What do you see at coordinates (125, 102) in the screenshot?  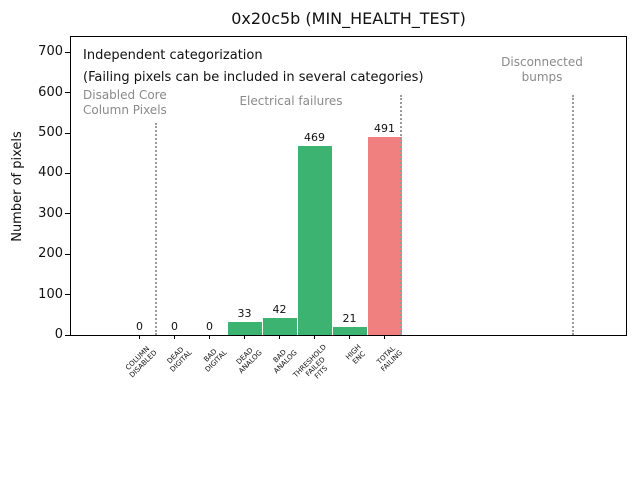 I see `section-label-disabled-core: Disabled Core Column Pixels` at bounding box center [125, 102].